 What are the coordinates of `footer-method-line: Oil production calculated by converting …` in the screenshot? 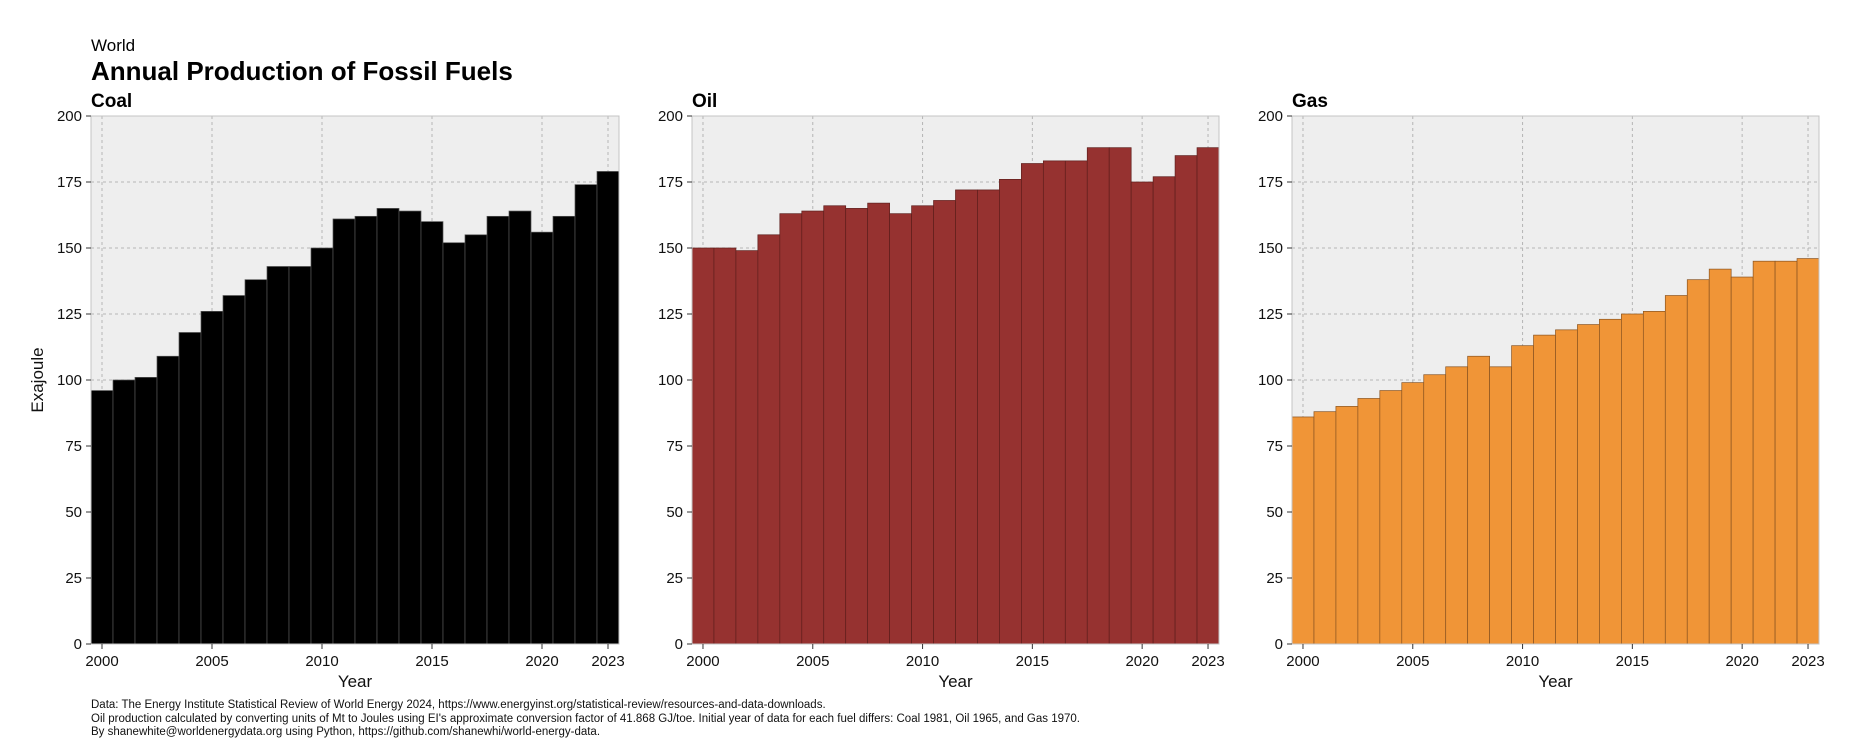 It's located at (585, 718).